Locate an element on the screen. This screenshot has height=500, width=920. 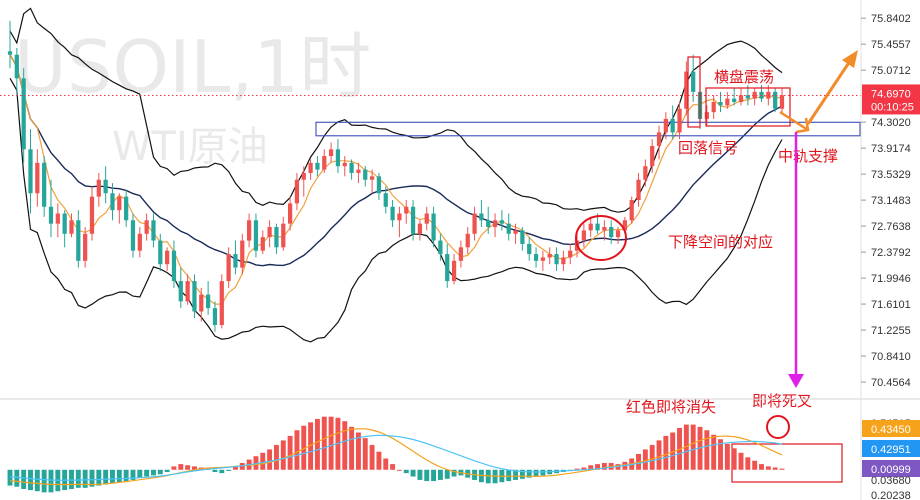
price-tick-label: 74.3020 is located at coordinates (891, 123).